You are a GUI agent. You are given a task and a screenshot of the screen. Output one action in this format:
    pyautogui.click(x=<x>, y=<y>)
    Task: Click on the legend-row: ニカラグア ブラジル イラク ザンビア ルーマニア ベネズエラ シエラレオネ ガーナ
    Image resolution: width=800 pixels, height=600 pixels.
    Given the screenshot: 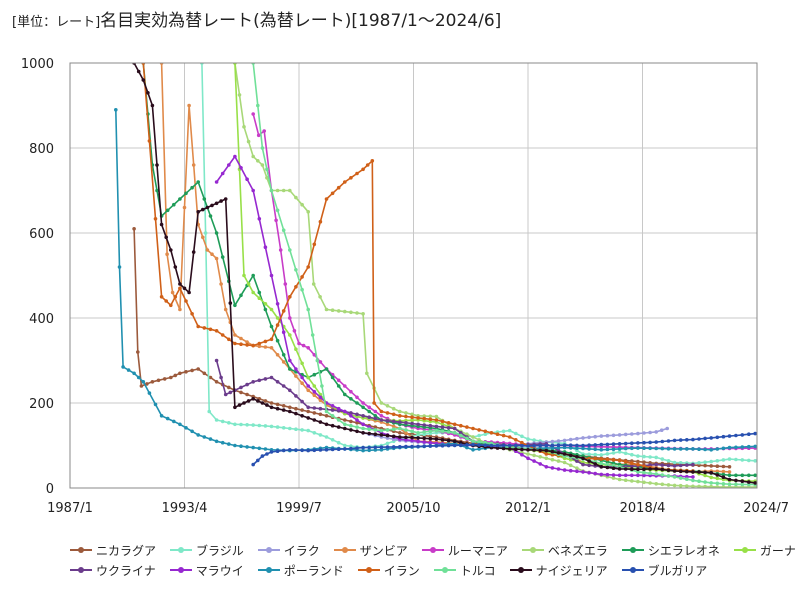 What is the action you would take?
    pyautogui.click(x=433, y=550)
    